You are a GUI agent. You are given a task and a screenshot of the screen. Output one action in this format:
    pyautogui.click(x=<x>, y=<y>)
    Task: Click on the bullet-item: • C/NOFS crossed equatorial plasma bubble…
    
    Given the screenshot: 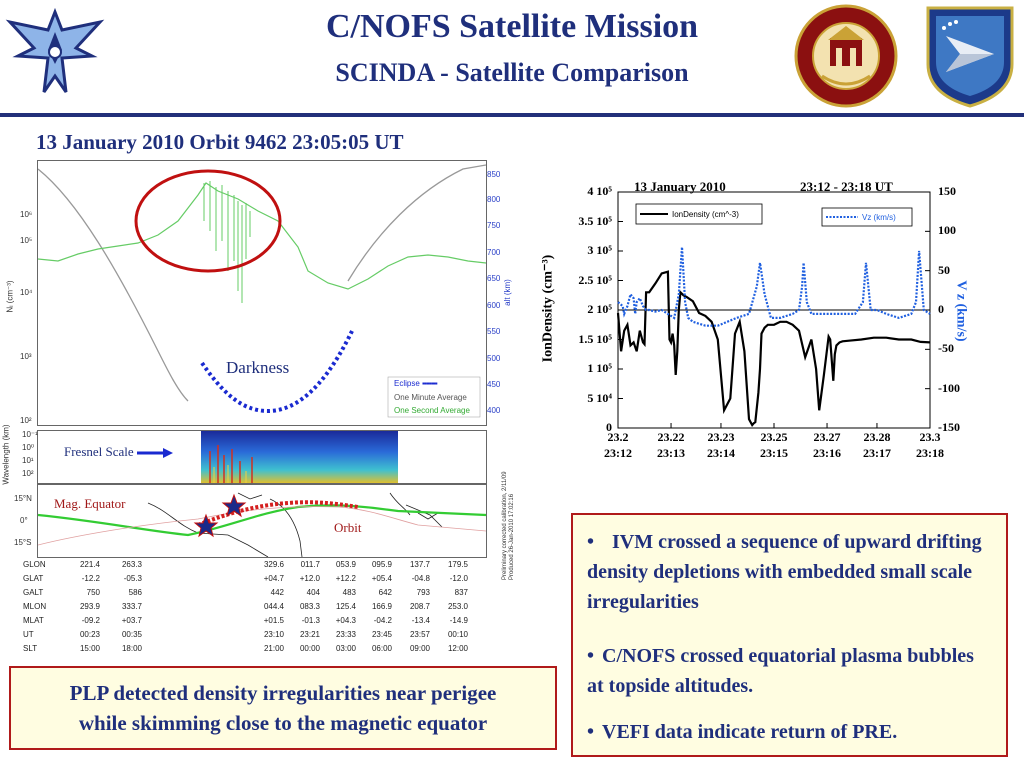 What is the action you would take?
    pyautogui.click(x=780, y=671)
    